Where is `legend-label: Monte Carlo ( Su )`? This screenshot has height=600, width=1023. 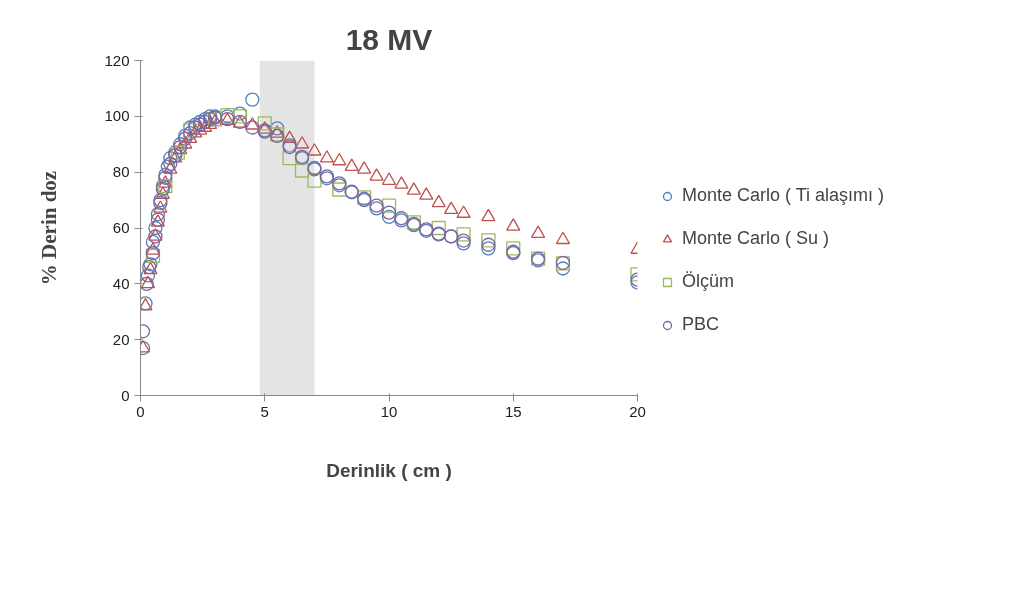 legend-label: Monte Carlo ( Su ) is located at coordinates (756, 238).